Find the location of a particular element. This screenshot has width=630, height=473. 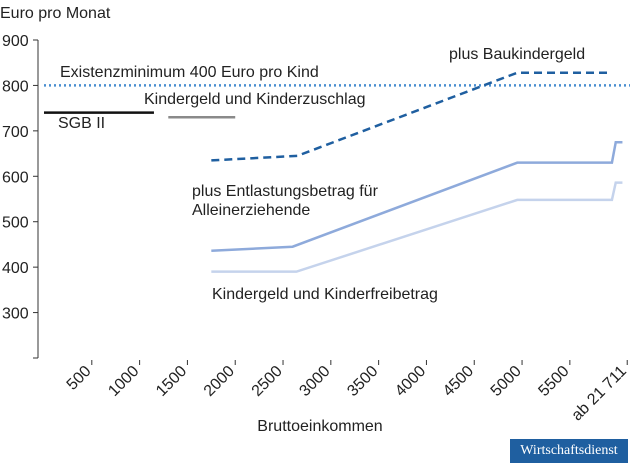

source-badge: Wirtschaftsdienst is located at coordinates (569, 451).